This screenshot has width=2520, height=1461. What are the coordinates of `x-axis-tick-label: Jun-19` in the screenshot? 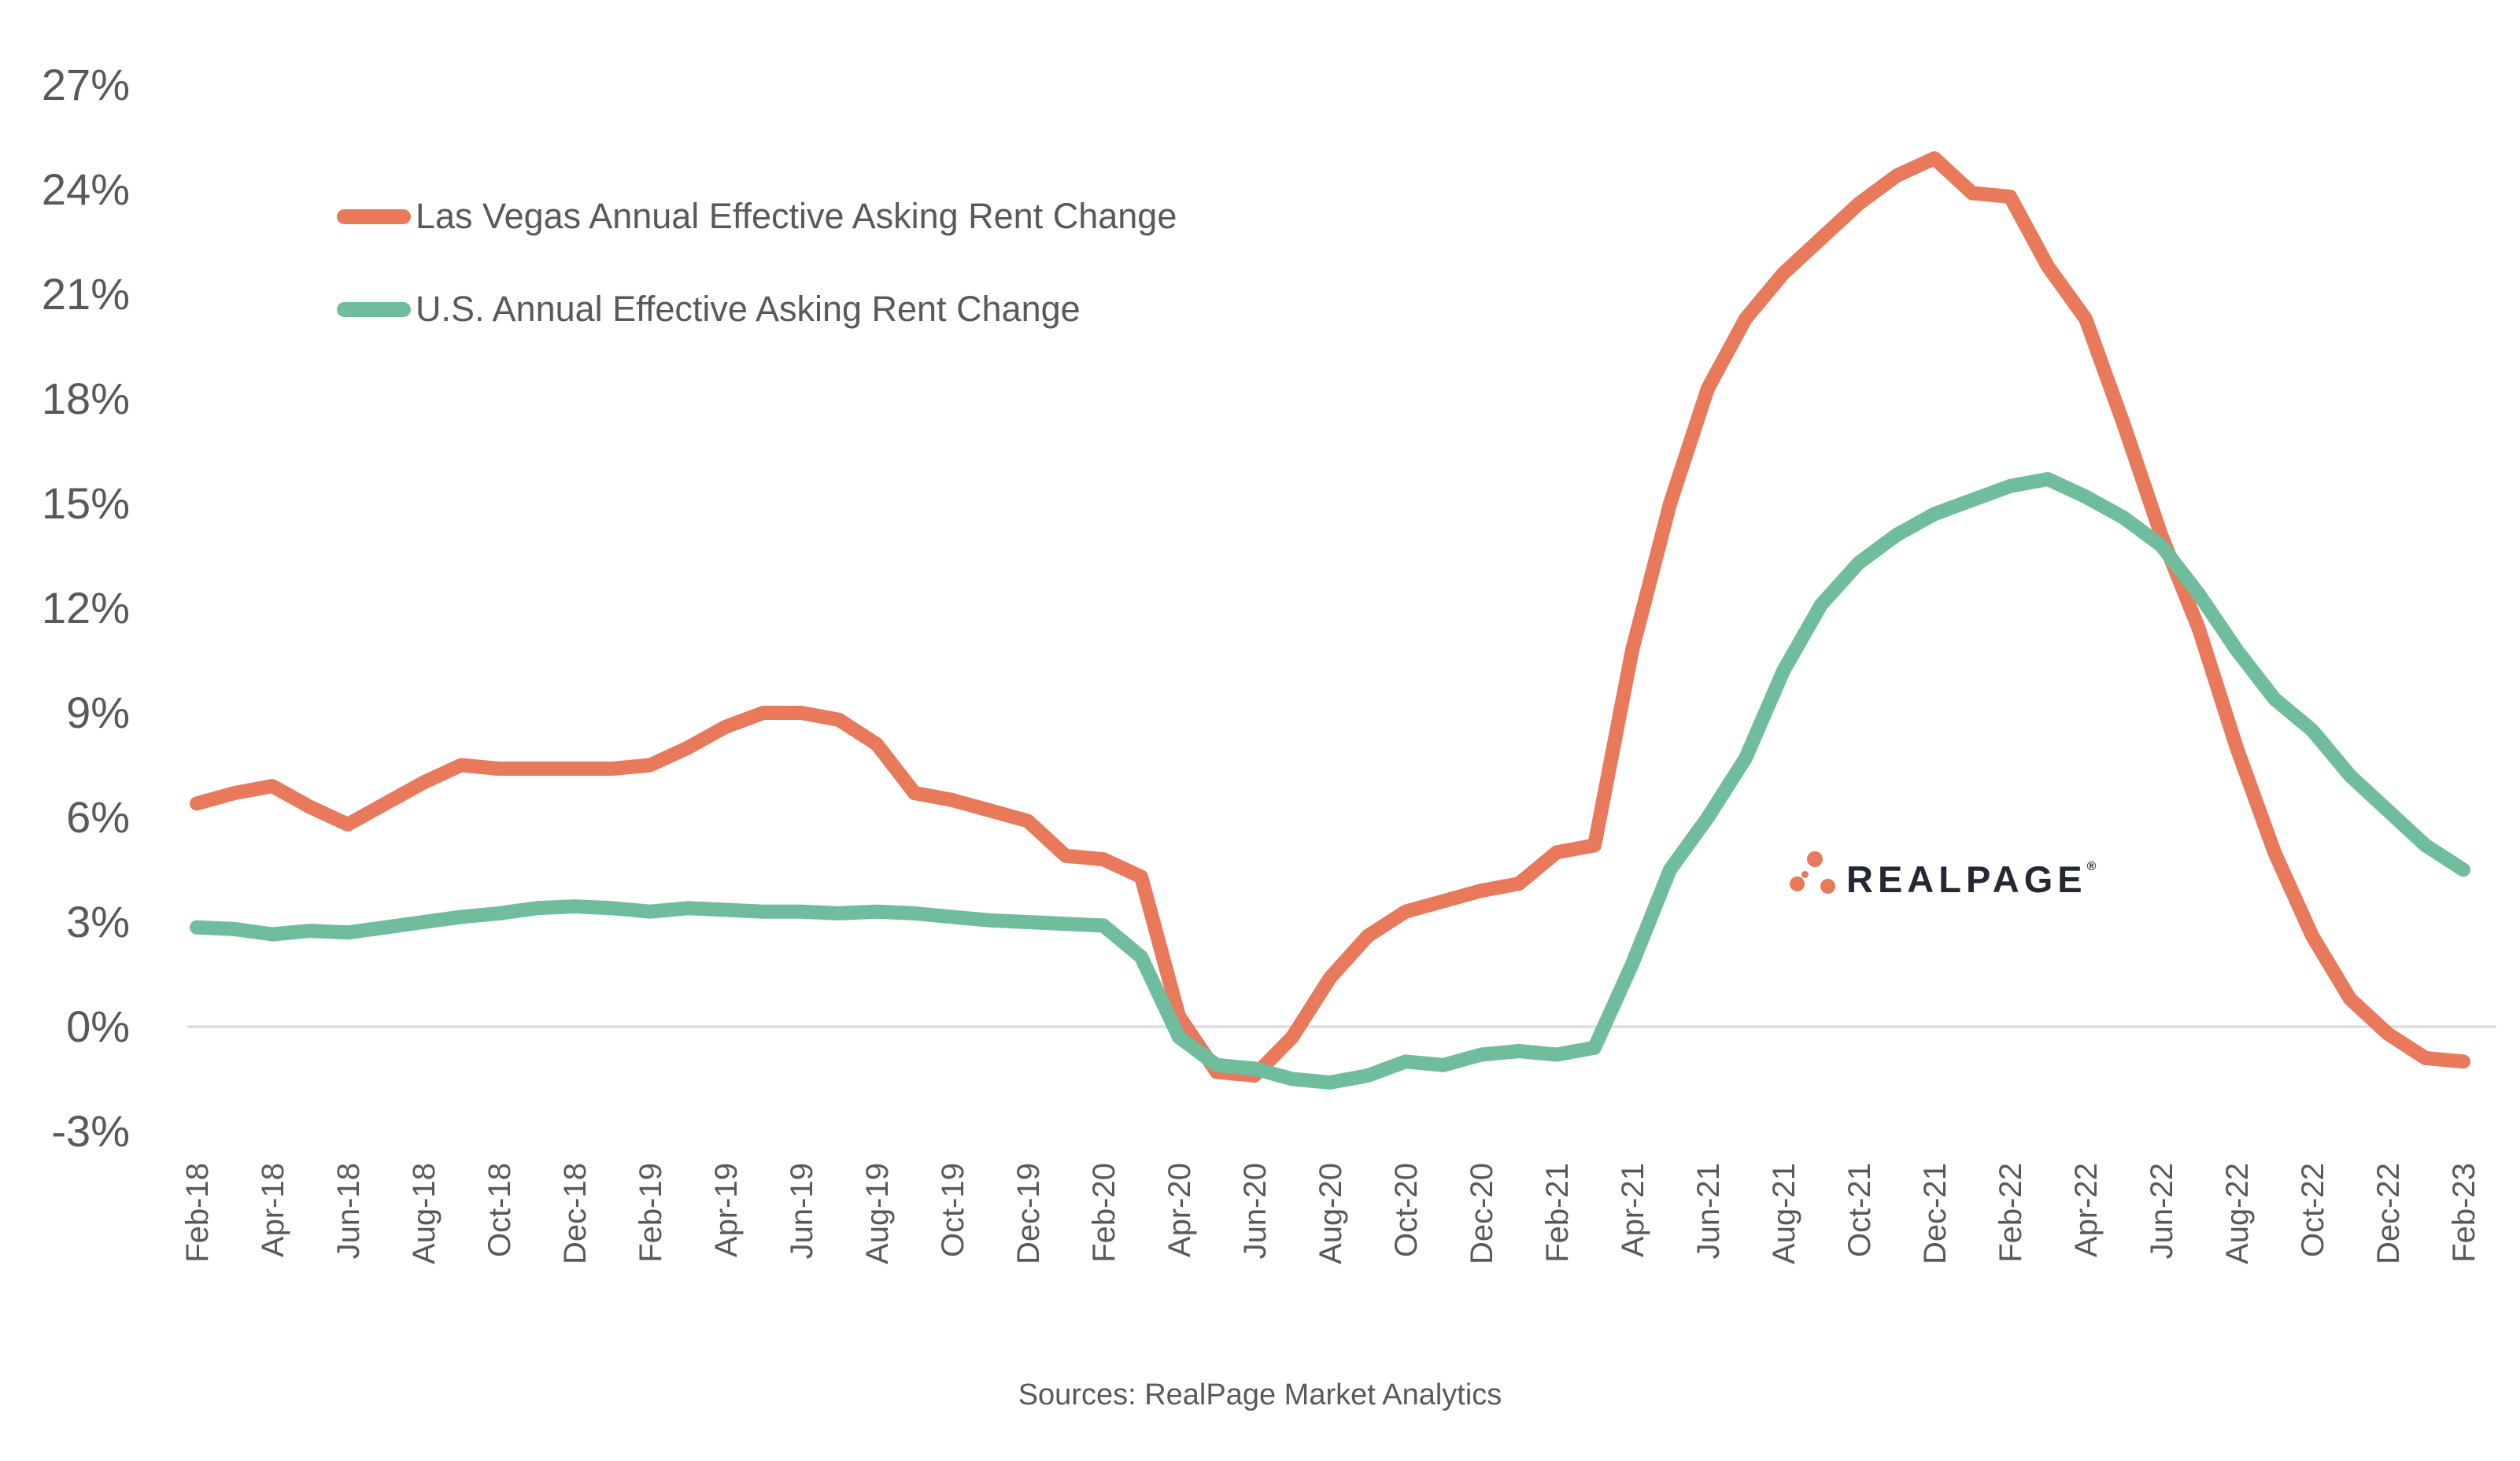 It's located at (802, 1211).